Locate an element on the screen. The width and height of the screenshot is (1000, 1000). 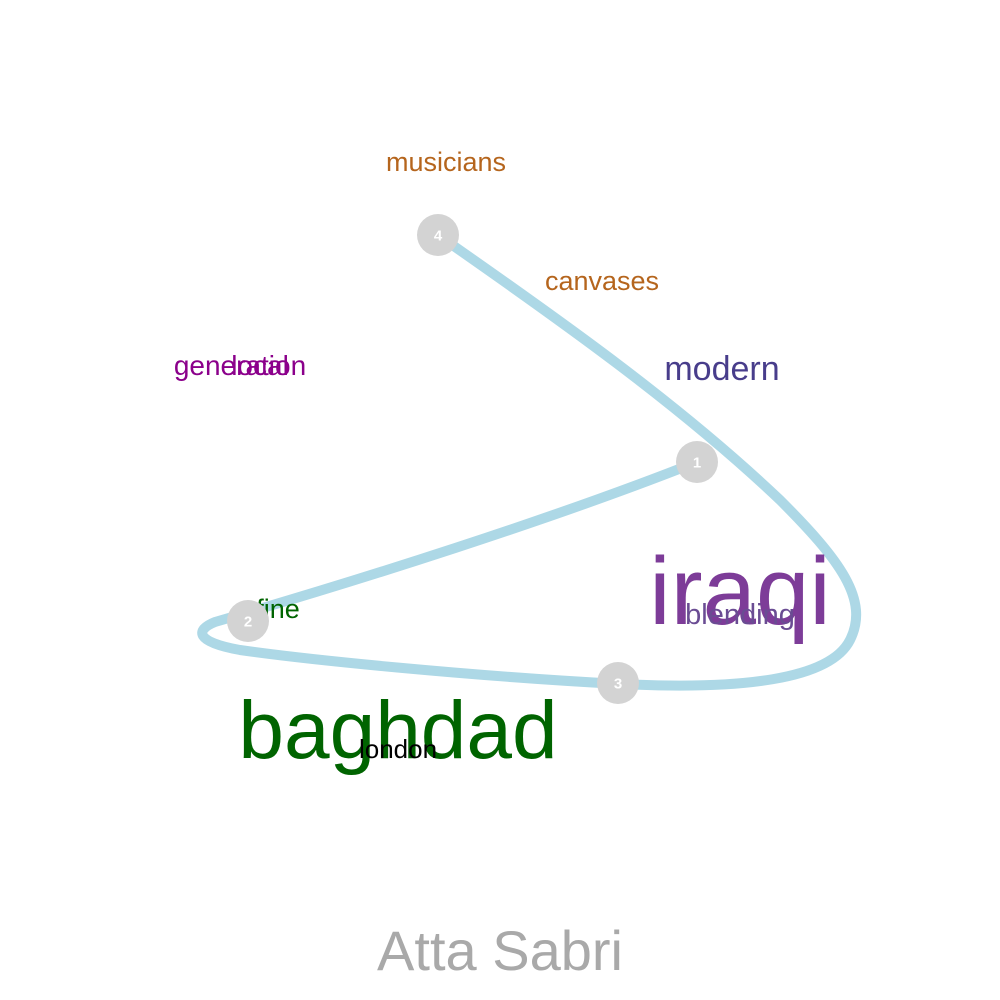
node-label: 1 is located at coordinates (697, 463).